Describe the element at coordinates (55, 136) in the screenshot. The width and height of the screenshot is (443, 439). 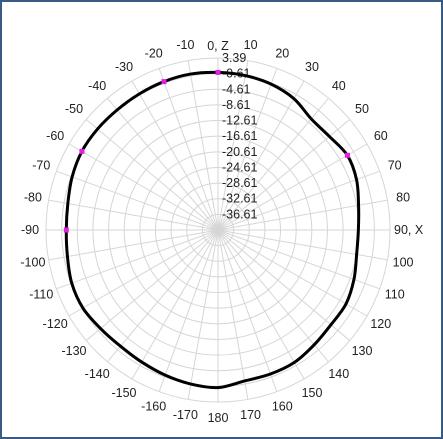
I see `angle-label: -60` at that location.